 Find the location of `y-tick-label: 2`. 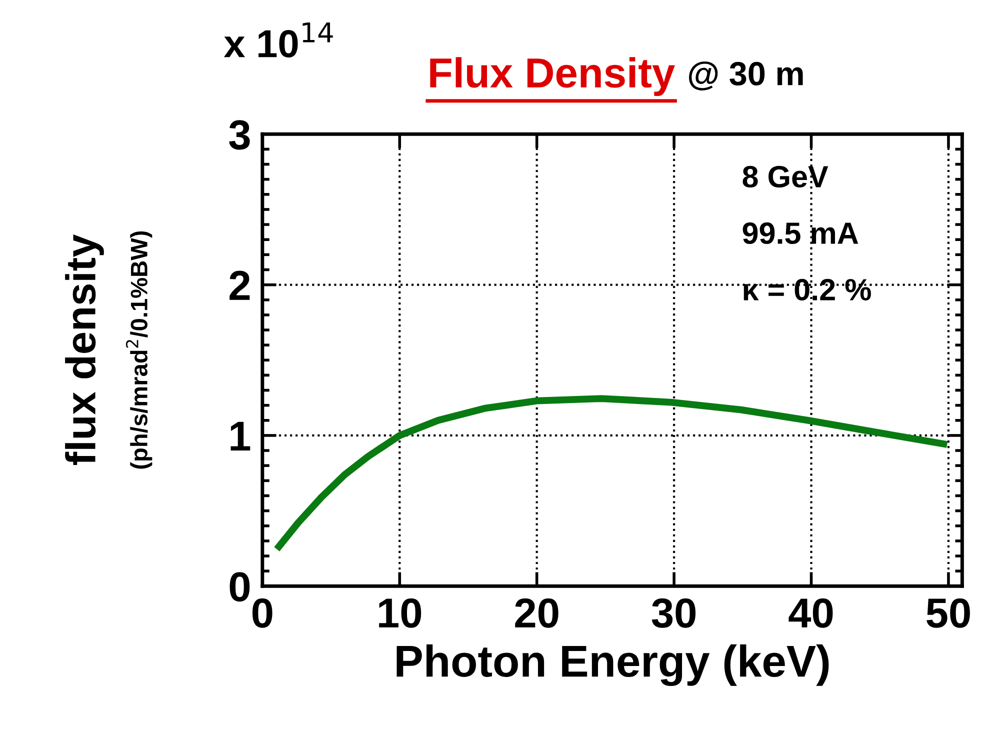

y-tick-label: 2 is located at coordinates (240, 285).